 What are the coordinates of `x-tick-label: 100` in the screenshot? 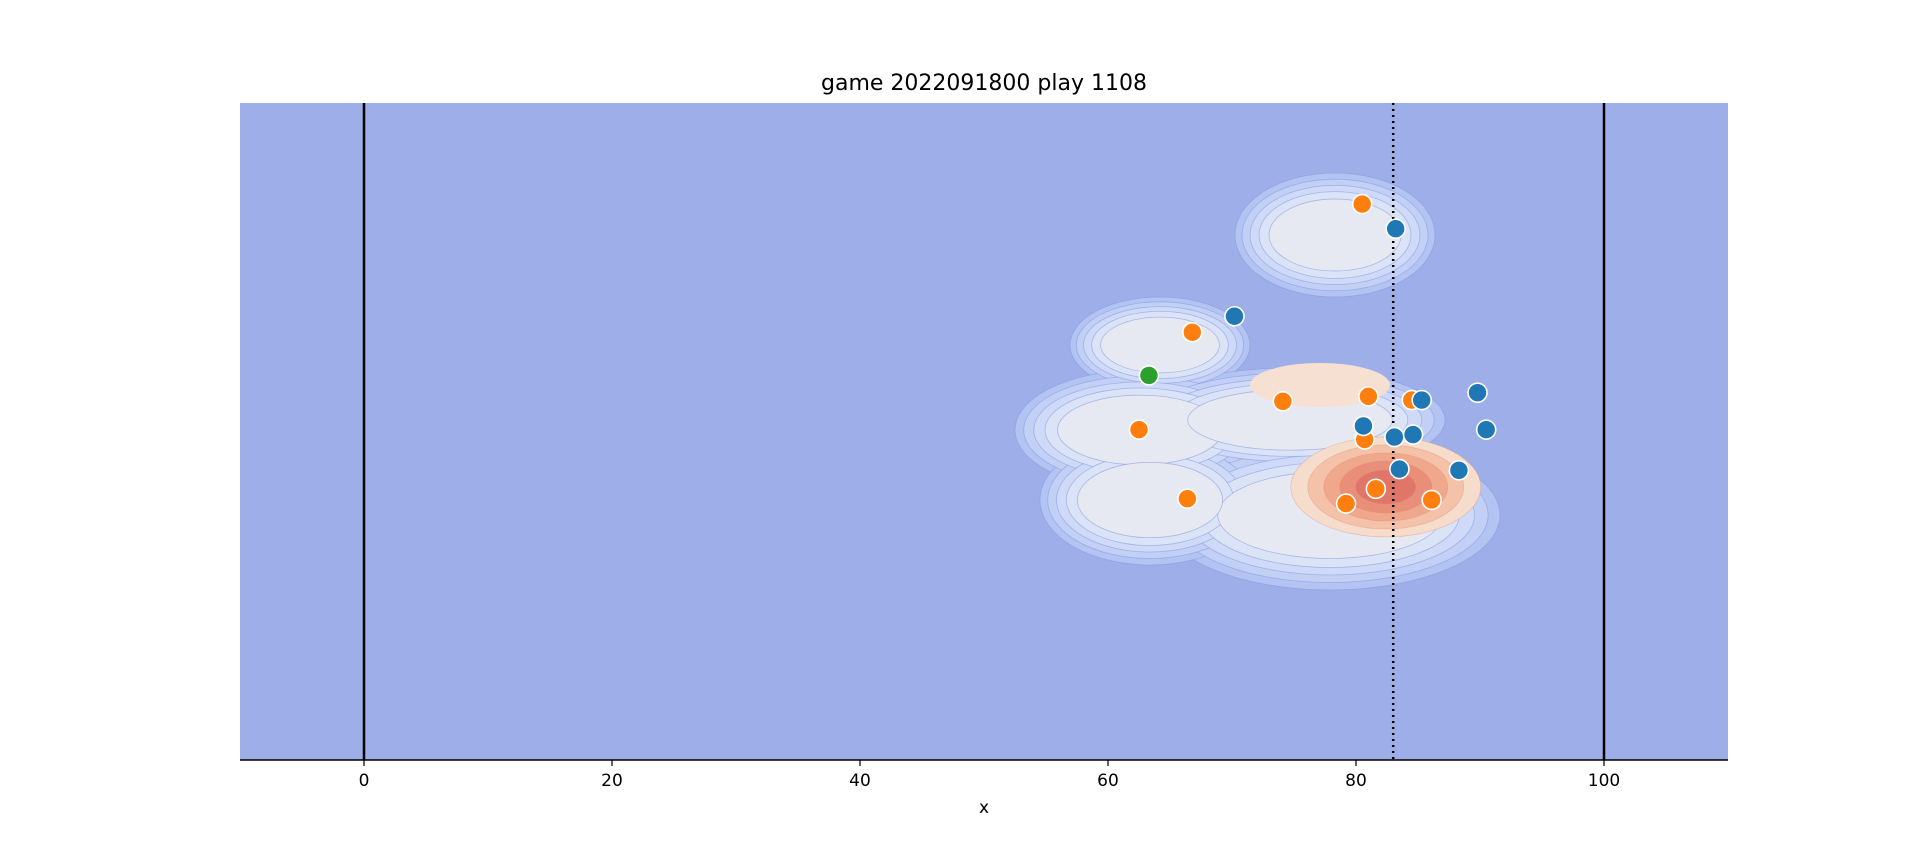 It's located at (1604, 781).